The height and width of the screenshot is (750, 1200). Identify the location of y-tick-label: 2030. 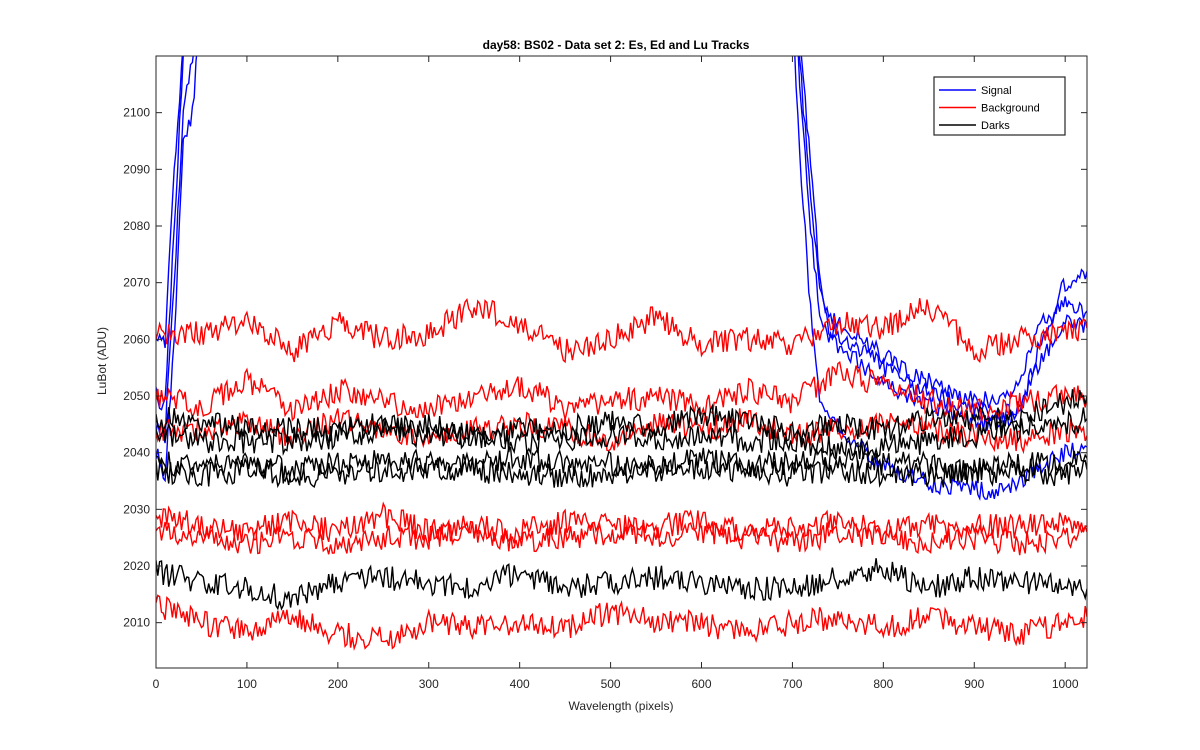
(136, 509).